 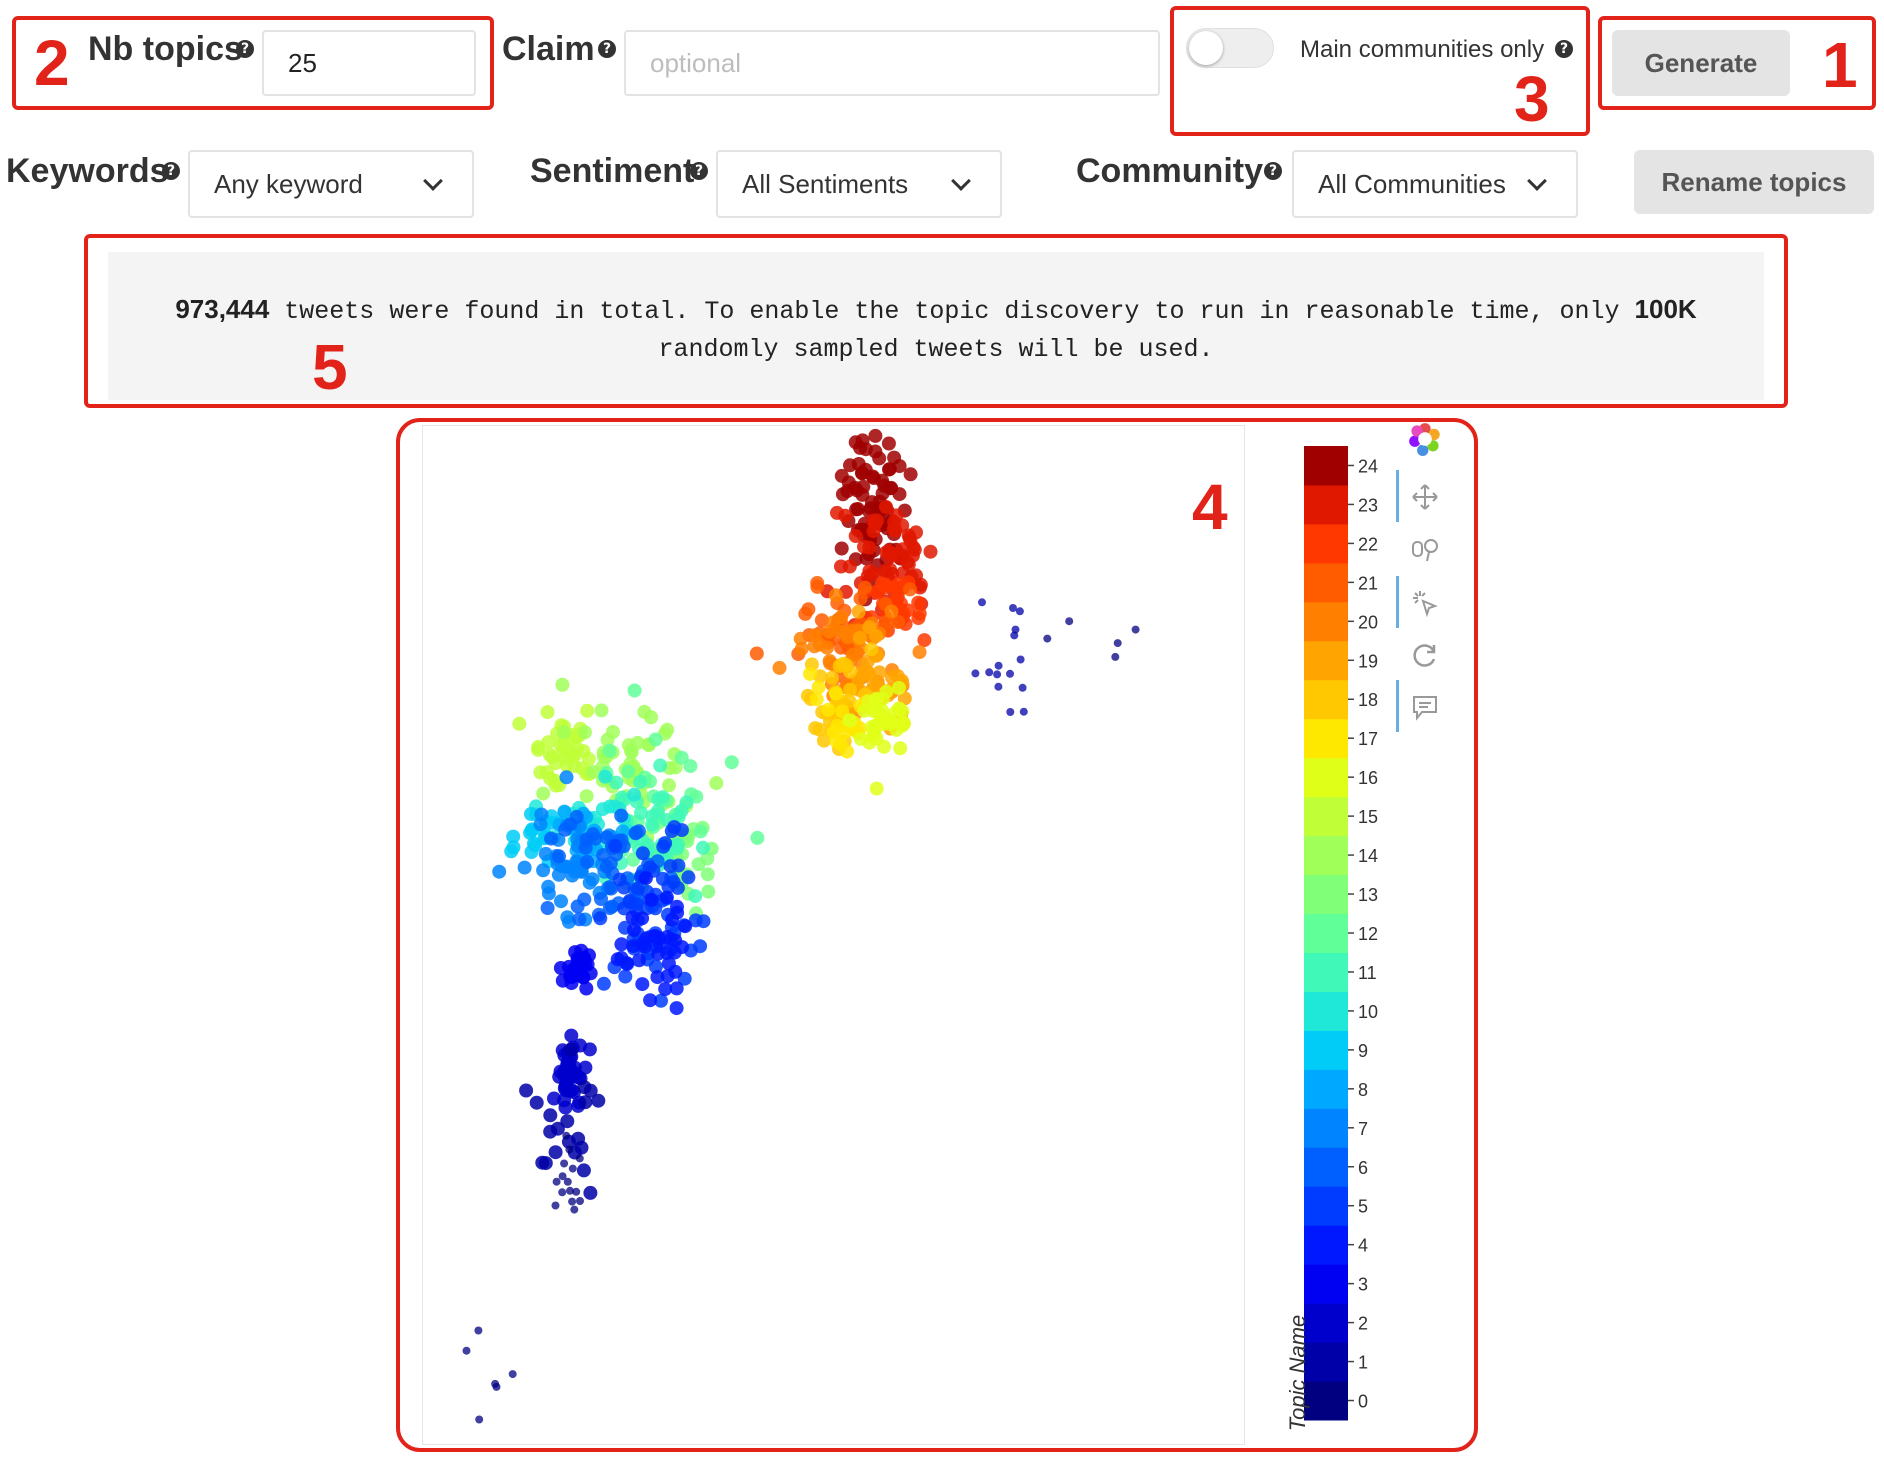 I want to click on reset-icon, so click(x=1425, y=655).